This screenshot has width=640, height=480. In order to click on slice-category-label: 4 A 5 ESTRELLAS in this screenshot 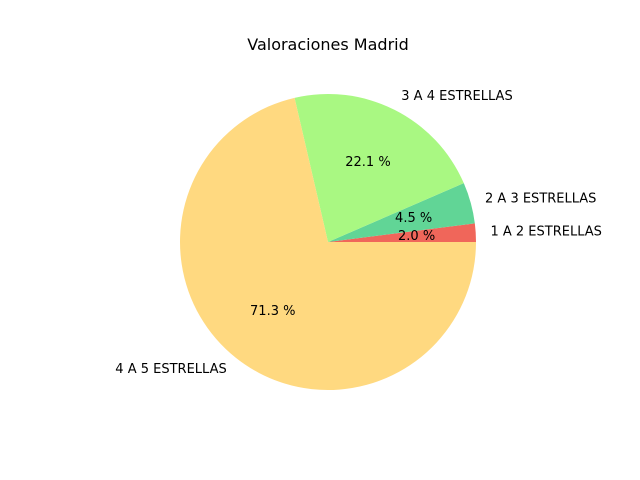, I will do `click(170, 369)`.